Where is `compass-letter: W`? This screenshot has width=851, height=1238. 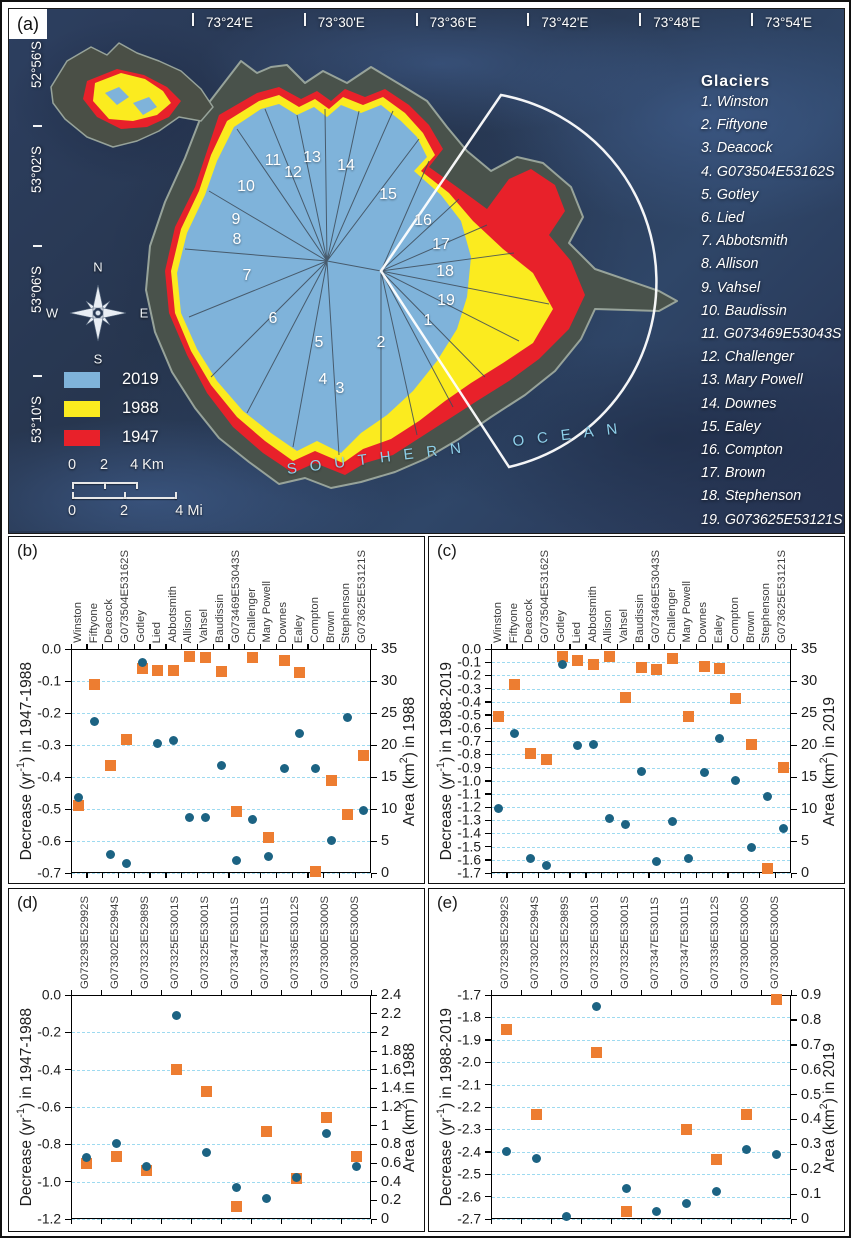 compass-letter: W is located at coordinates (52, 313).